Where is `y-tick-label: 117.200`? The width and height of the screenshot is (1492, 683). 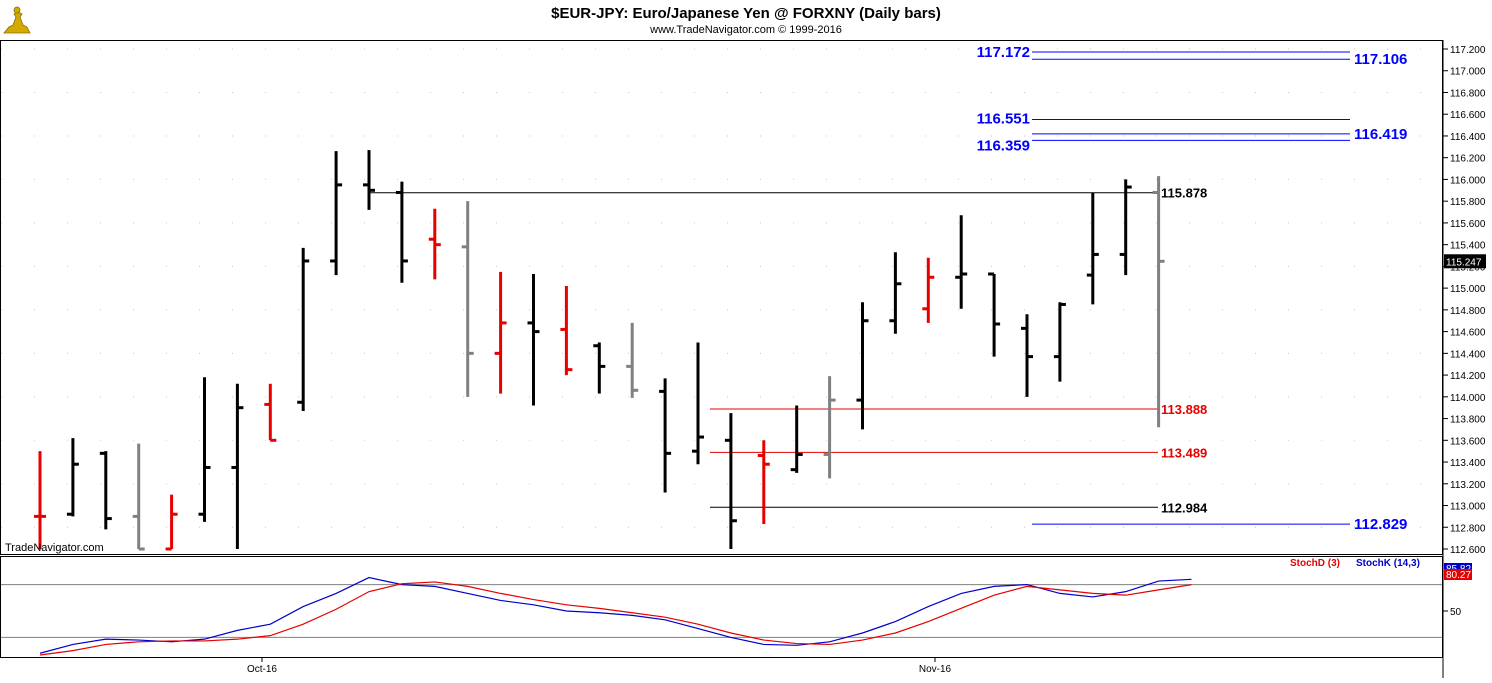
y-tick-label: 117.200 is located at coordinates (1468, 50).